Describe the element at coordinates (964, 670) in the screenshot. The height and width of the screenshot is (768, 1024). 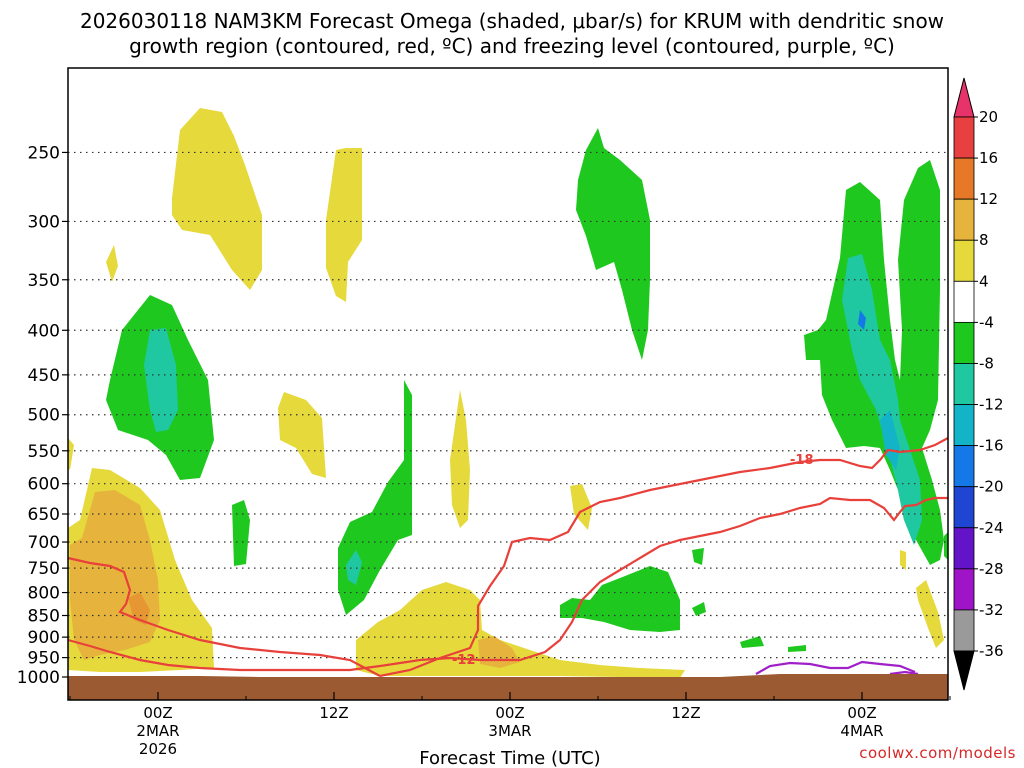
I see `colorbar-bottom-arrow` at that location.